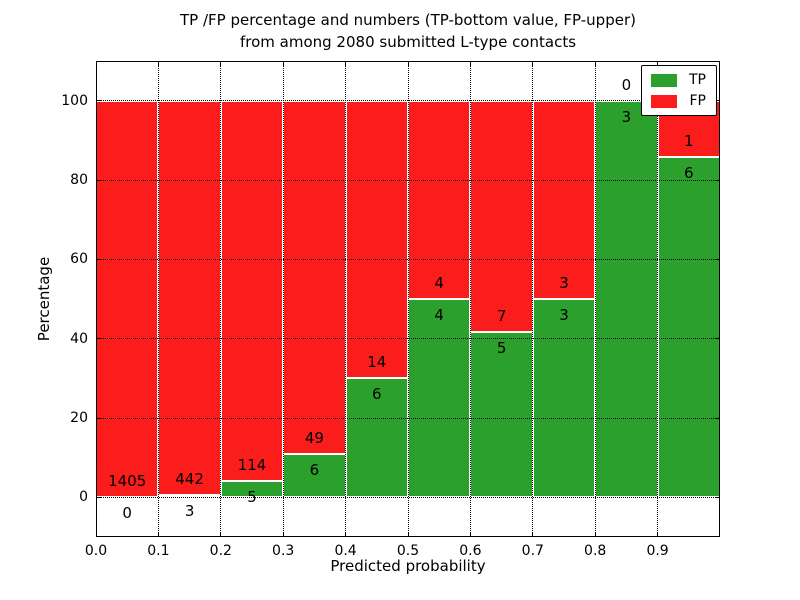 The width and height of the screenshot is (800, 600). I want to click on legend-item-tp: TP, so click(678, 80).